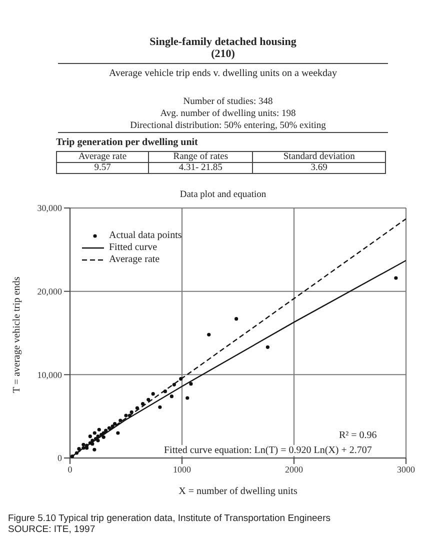  What do you see at coordinates (319, 168) in the screenshot?
I see `text: 3.69` at bounding box center [319, 168].